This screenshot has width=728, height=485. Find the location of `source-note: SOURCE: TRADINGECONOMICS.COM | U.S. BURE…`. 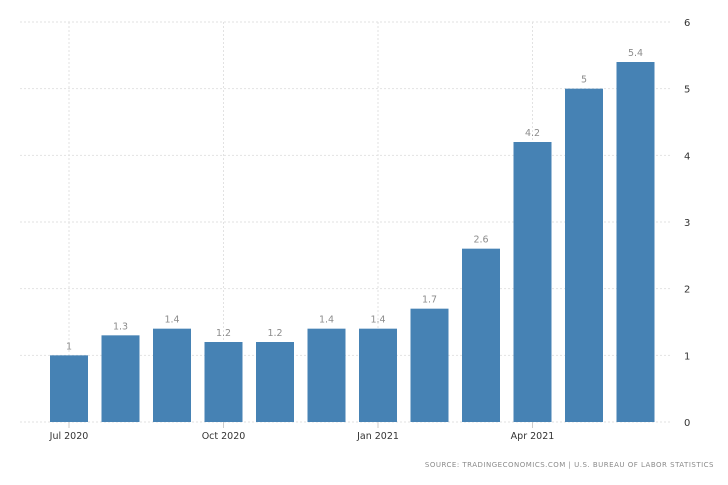

source-note: SOURCE: TRADINGECONOMICS.COM | U.S. BURE… is located at coordinates (569, 465).